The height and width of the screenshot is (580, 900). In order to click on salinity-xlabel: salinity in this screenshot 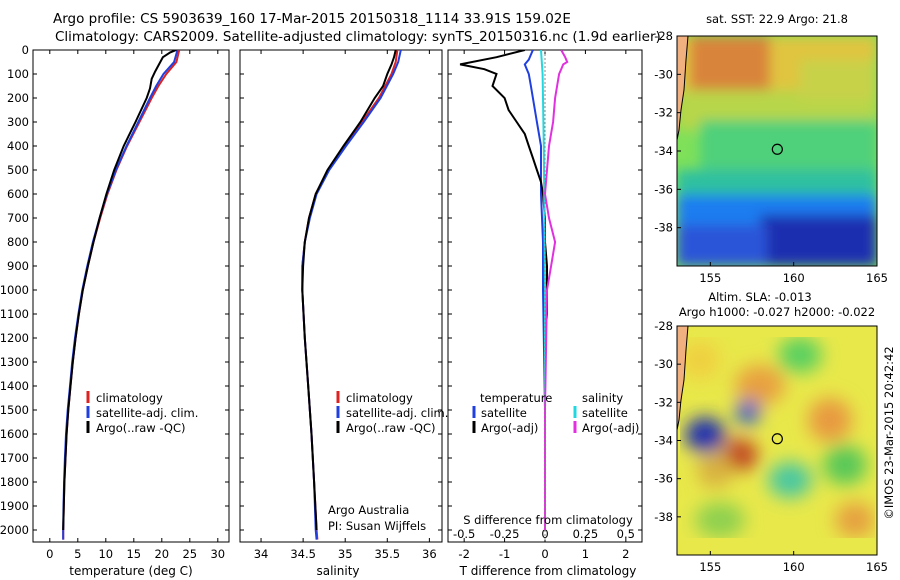, I will do `click(337, 571)`.